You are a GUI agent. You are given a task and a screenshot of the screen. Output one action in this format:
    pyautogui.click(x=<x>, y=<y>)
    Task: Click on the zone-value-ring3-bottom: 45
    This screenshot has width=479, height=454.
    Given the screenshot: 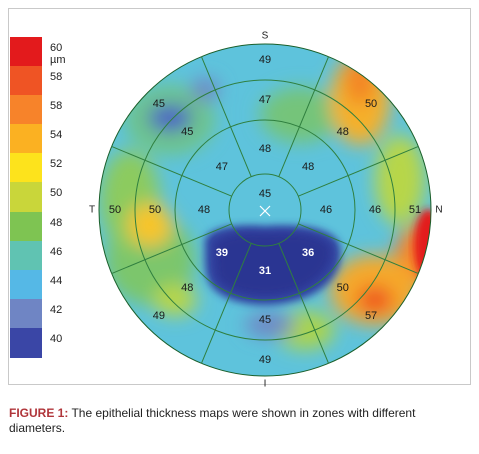 What is the action you would take?
    pyautogui.click(x=265, y=320)
    